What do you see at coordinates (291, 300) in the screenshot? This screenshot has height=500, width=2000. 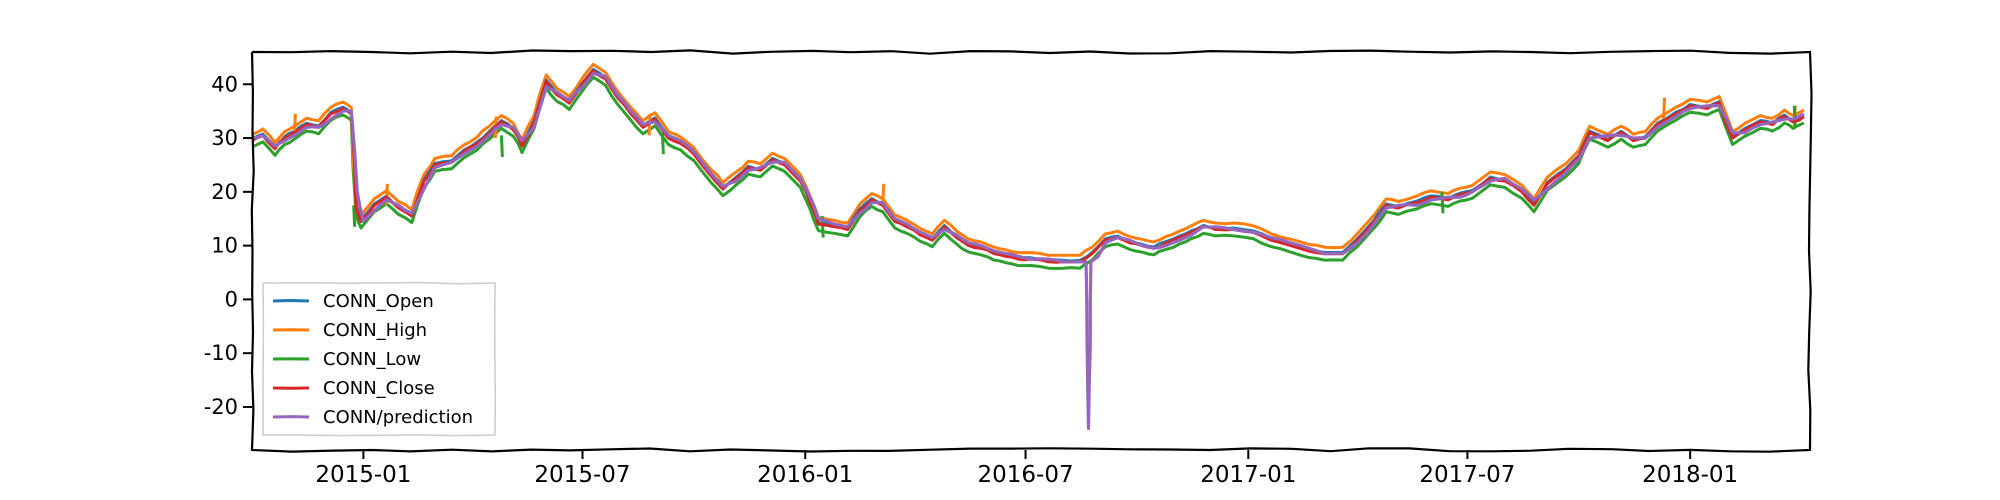 I see `legend-swatch` at bounding box center [291, 300].